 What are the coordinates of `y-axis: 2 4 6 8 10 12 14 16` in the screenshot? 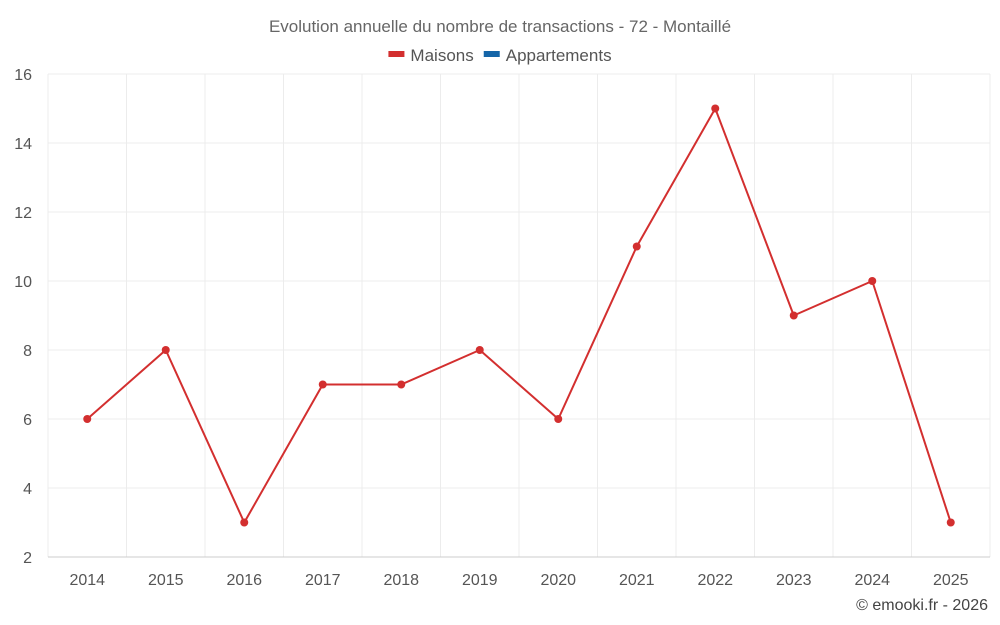 It's located at (23, 317).